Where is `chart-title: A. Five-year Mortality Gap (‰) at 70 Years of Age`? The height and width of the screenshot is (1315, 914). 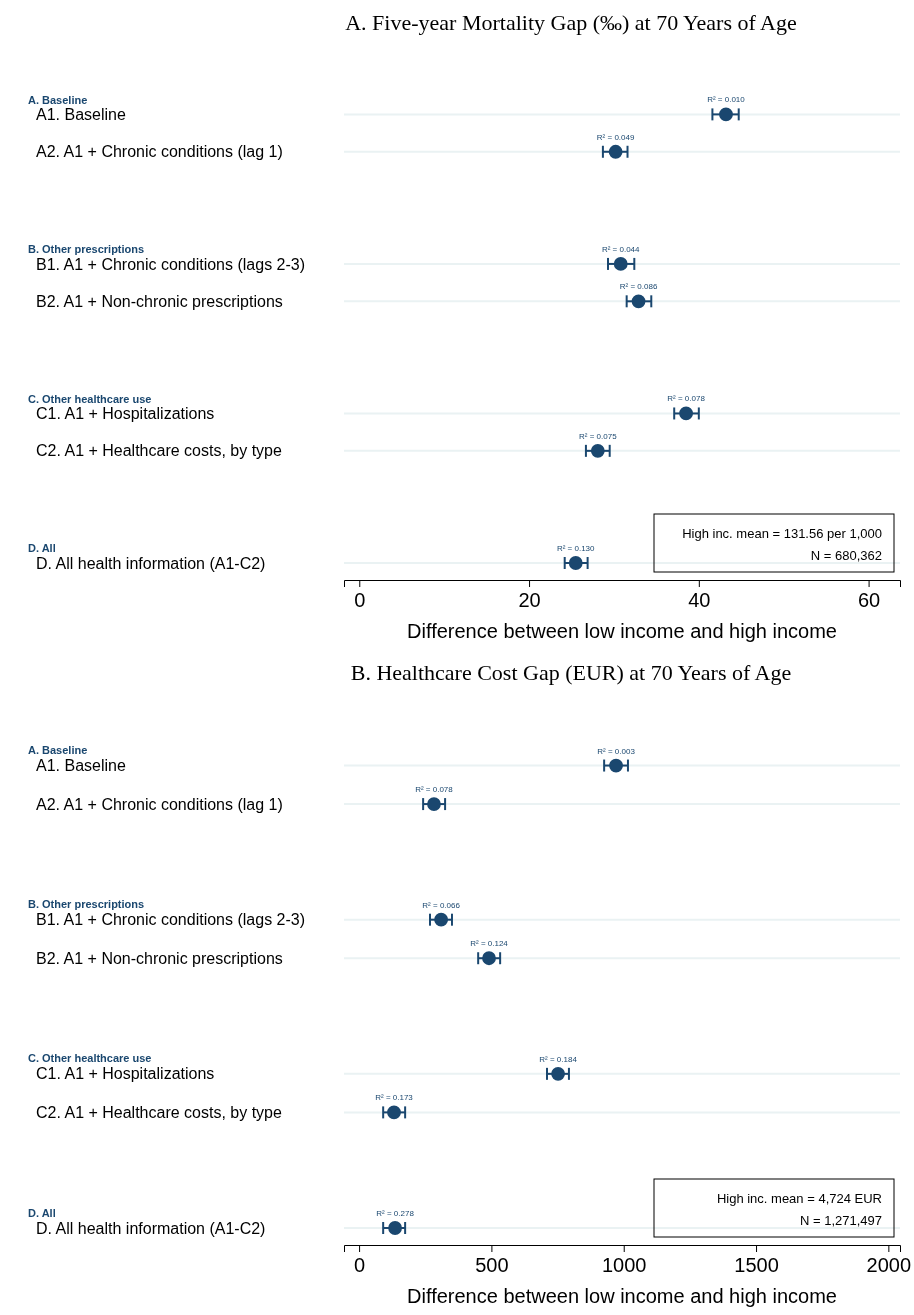 chart-title: A. Five-year Mortality Gap (‰) at 70 Years of Age is located at coordinates (571, 22).